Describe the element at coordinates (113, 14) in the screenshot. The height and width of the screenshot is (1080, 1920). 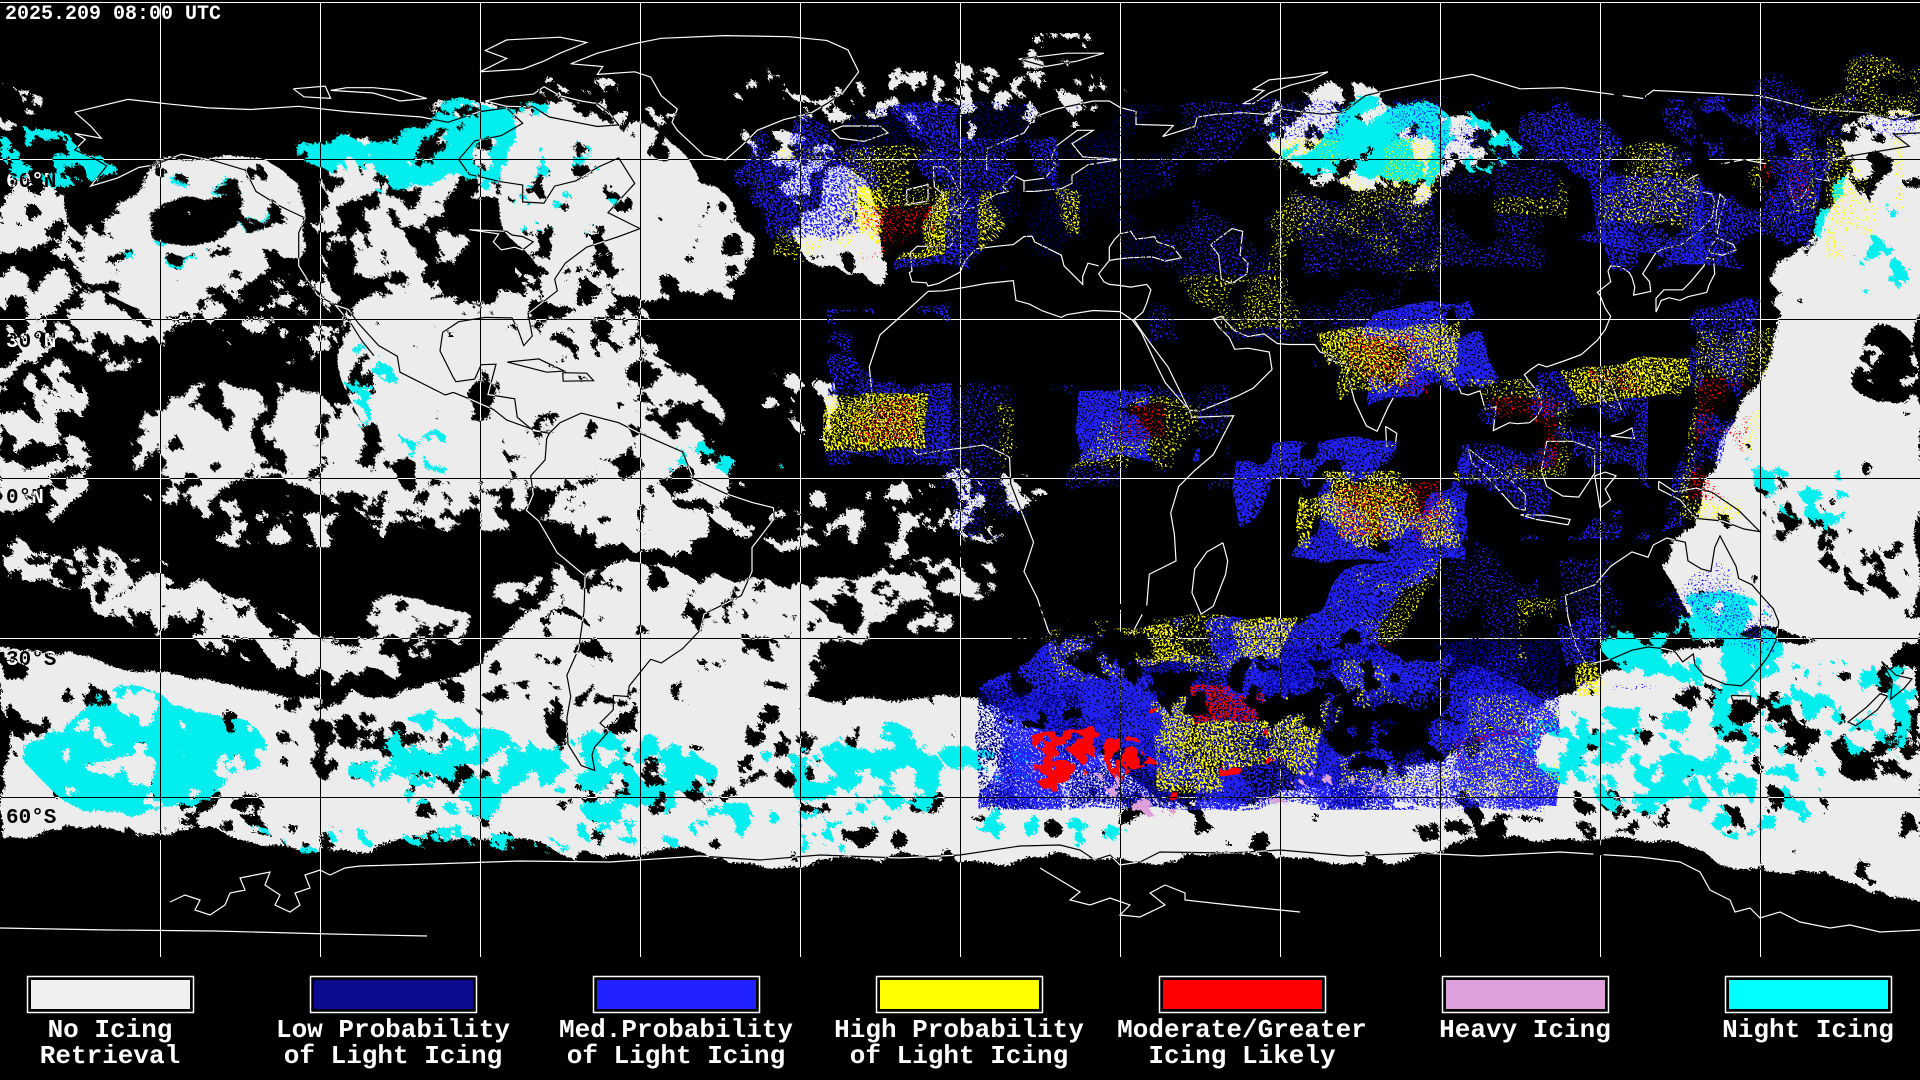
I see `svg-text: 2025.209 08:00 UTC` at that location.